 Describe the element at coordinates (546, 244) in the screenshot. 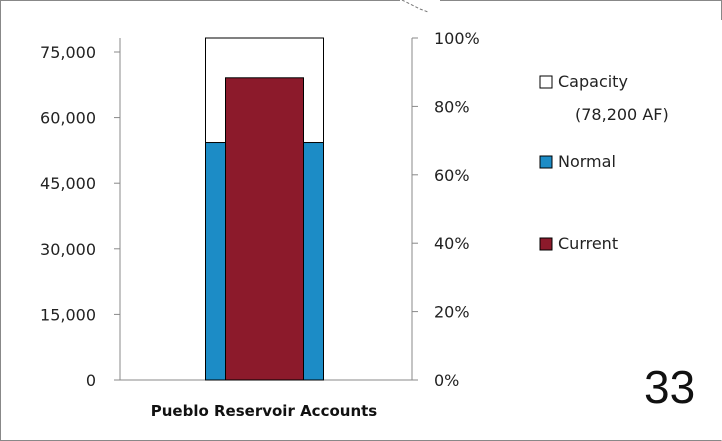

I see `legend-swatch-current` at that location.